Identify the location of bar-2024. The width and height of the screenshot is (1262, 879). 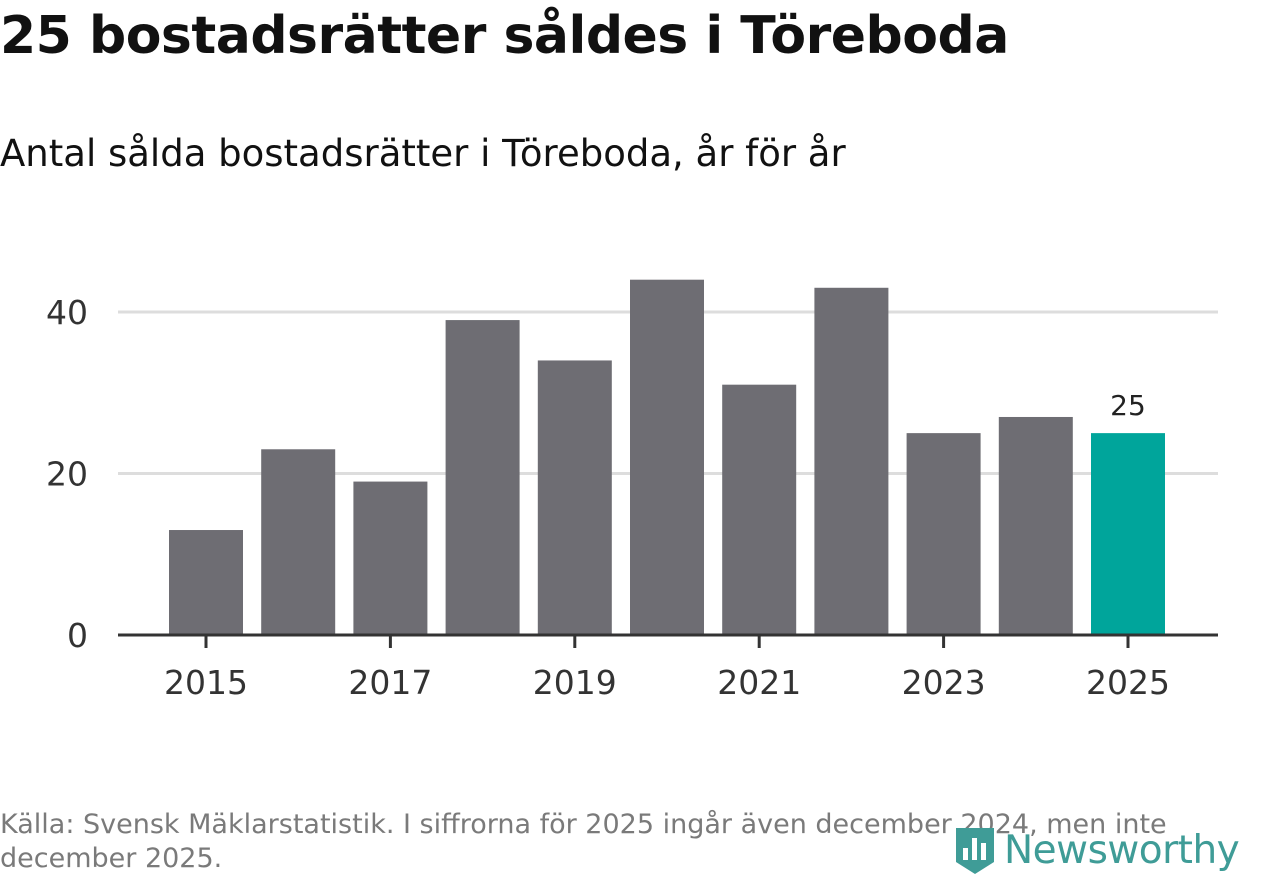
(1035, 525).